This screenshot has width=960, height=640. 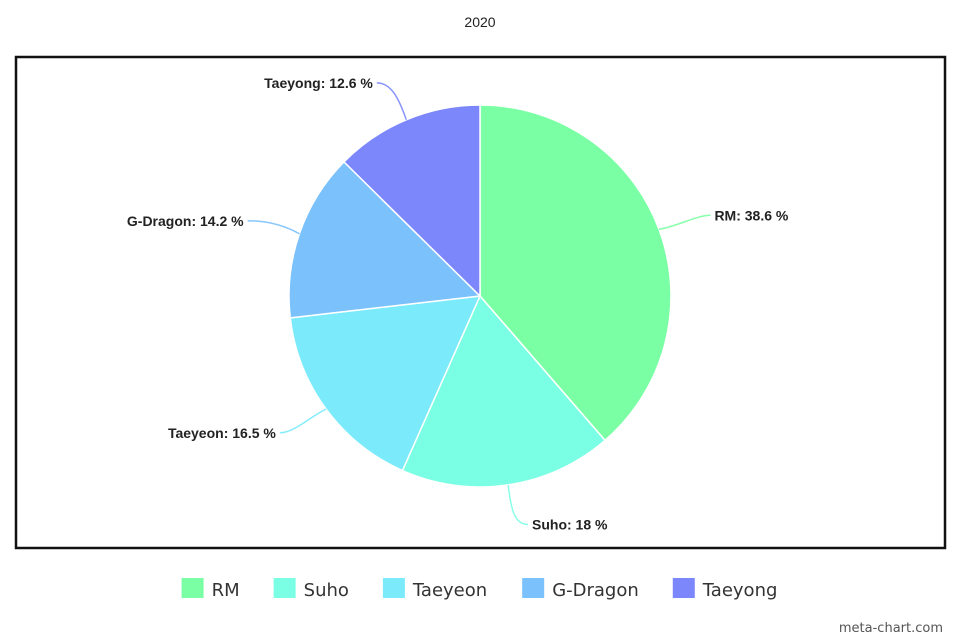 What do you see at coordinates (595, 590) in the screenshot?
I see `legend-label: G-Dragon` at bounding box center [595, 590].